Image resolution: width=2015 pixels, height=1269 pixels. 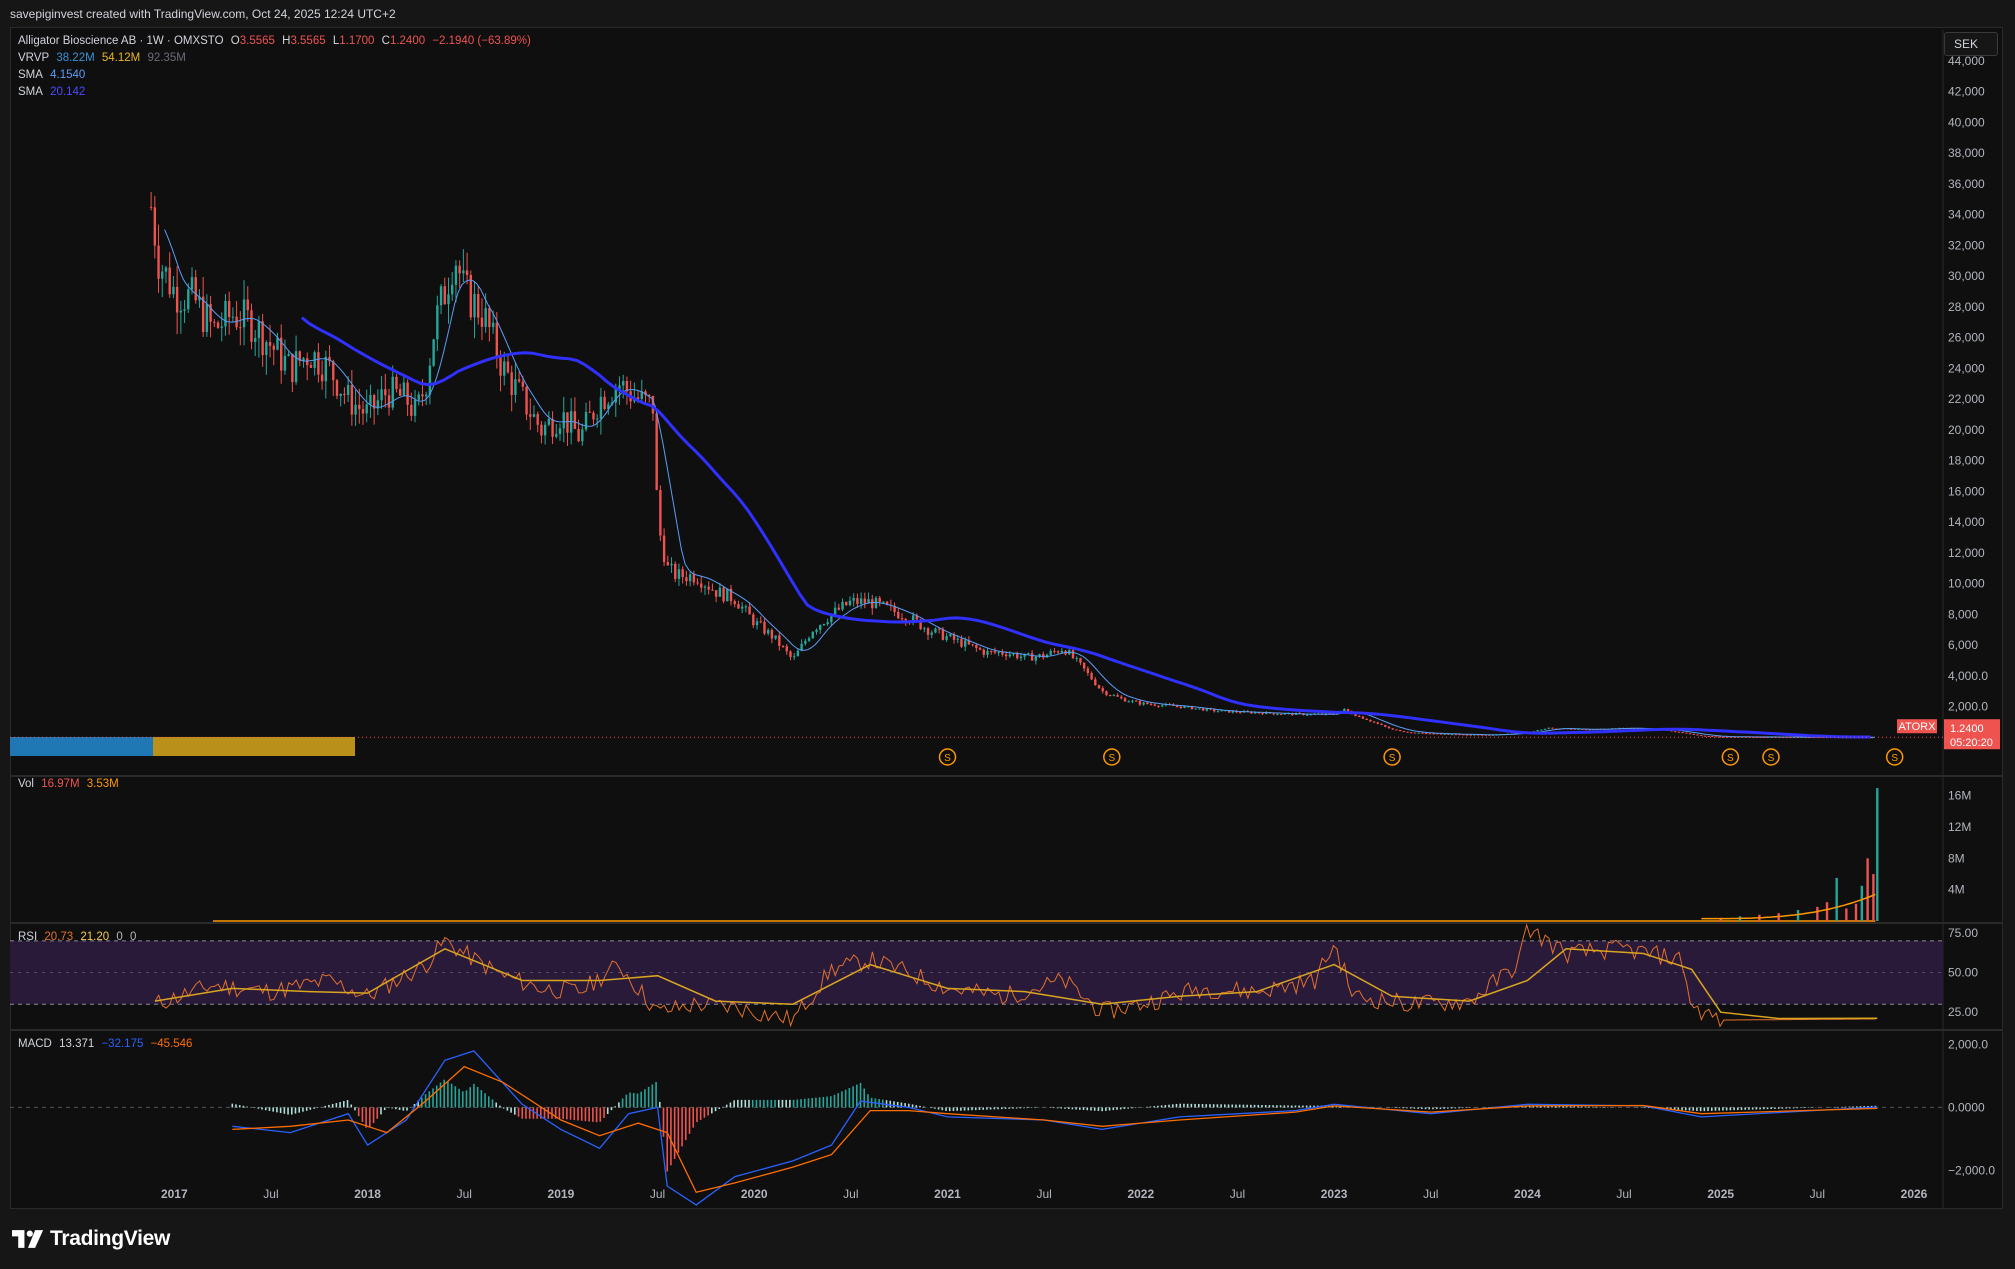 What do you see at coordinates (1788, 906) in the screenshot?
I see `volume-ma-line` at bounding box center [1788, 906].